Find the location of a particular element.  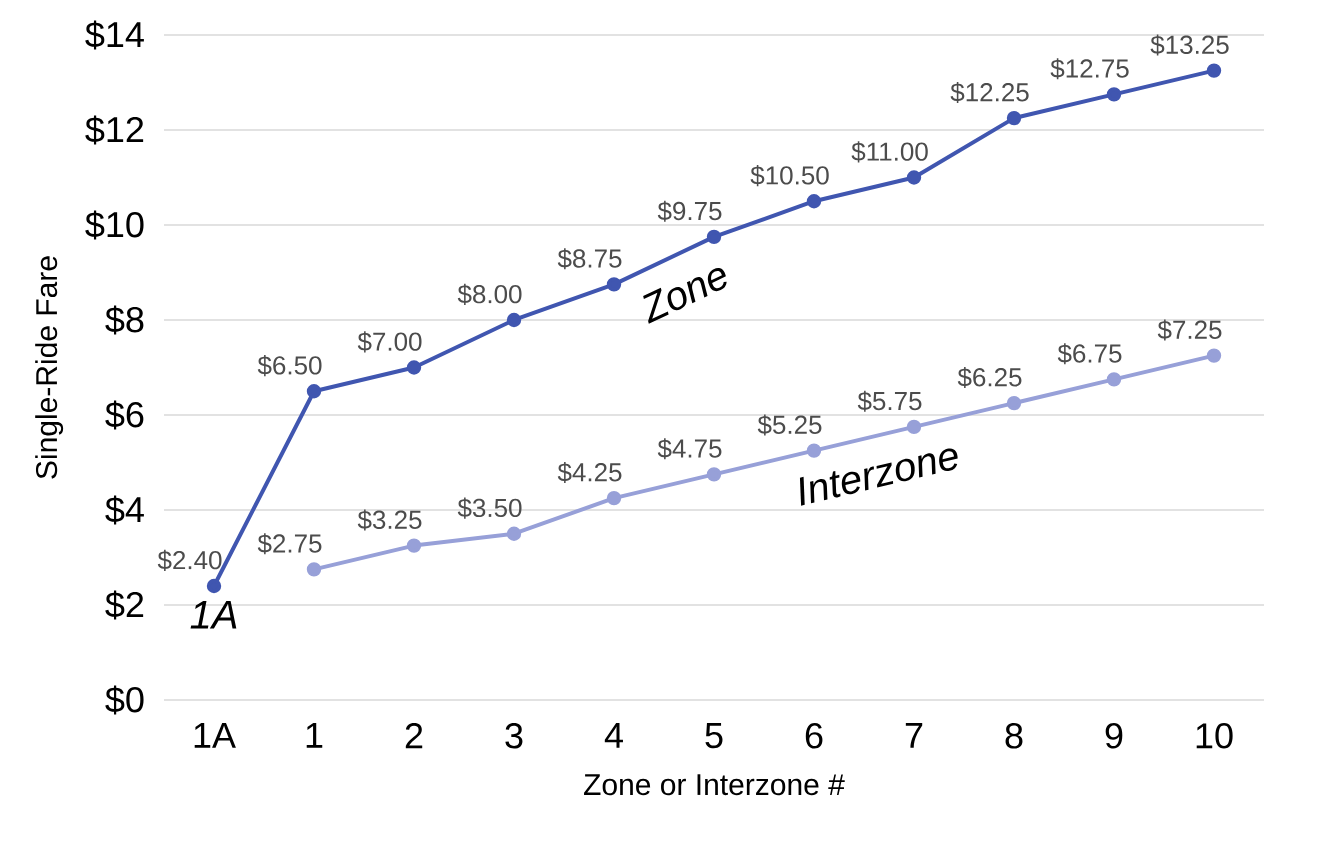

y-tick-label: $6 is located at coordinates (124, 415).